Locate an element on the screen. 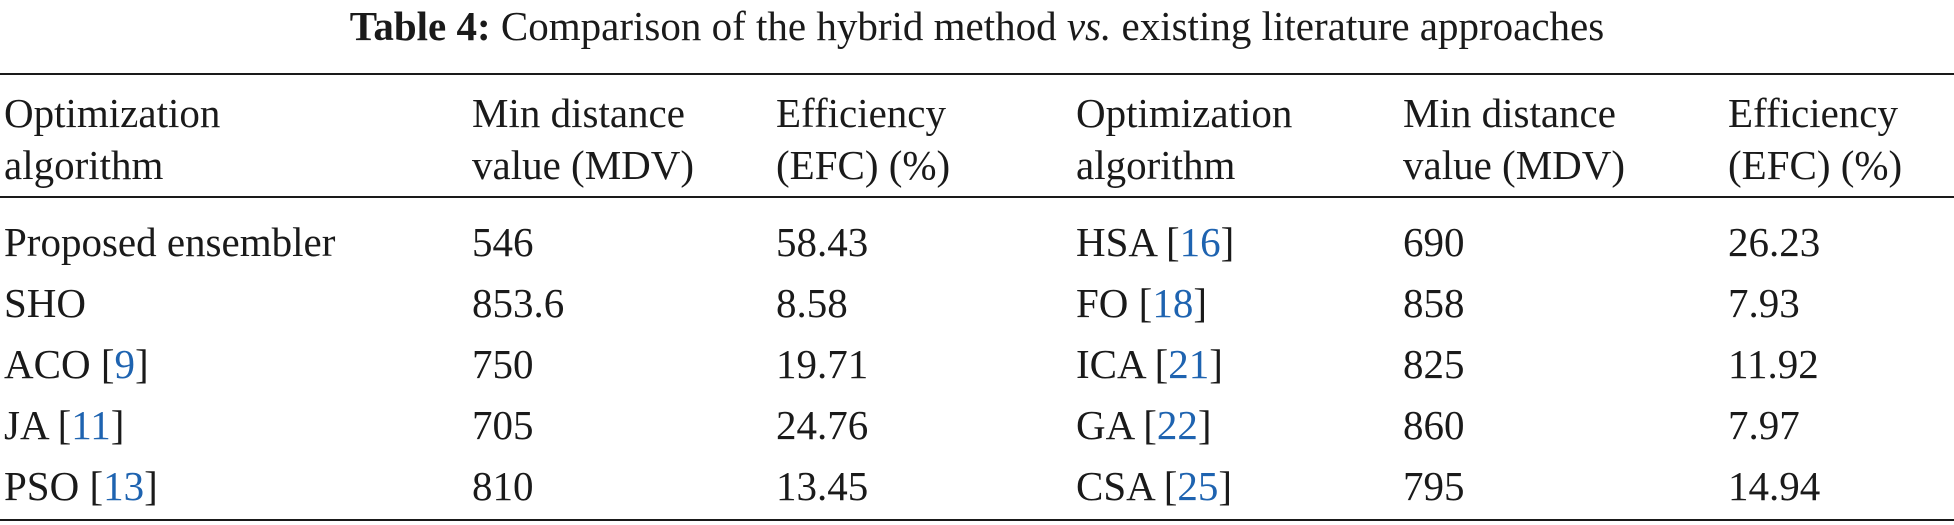 The width and height of the screenshot is (1954, 525). mdv-cell: 860 is located at coordinates (1434, 425).